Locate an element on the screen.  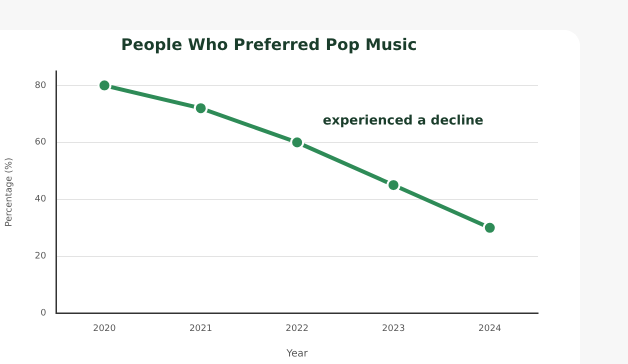
chart-title: People Who Preferred Pop Music is located at coordinates (269, 44).